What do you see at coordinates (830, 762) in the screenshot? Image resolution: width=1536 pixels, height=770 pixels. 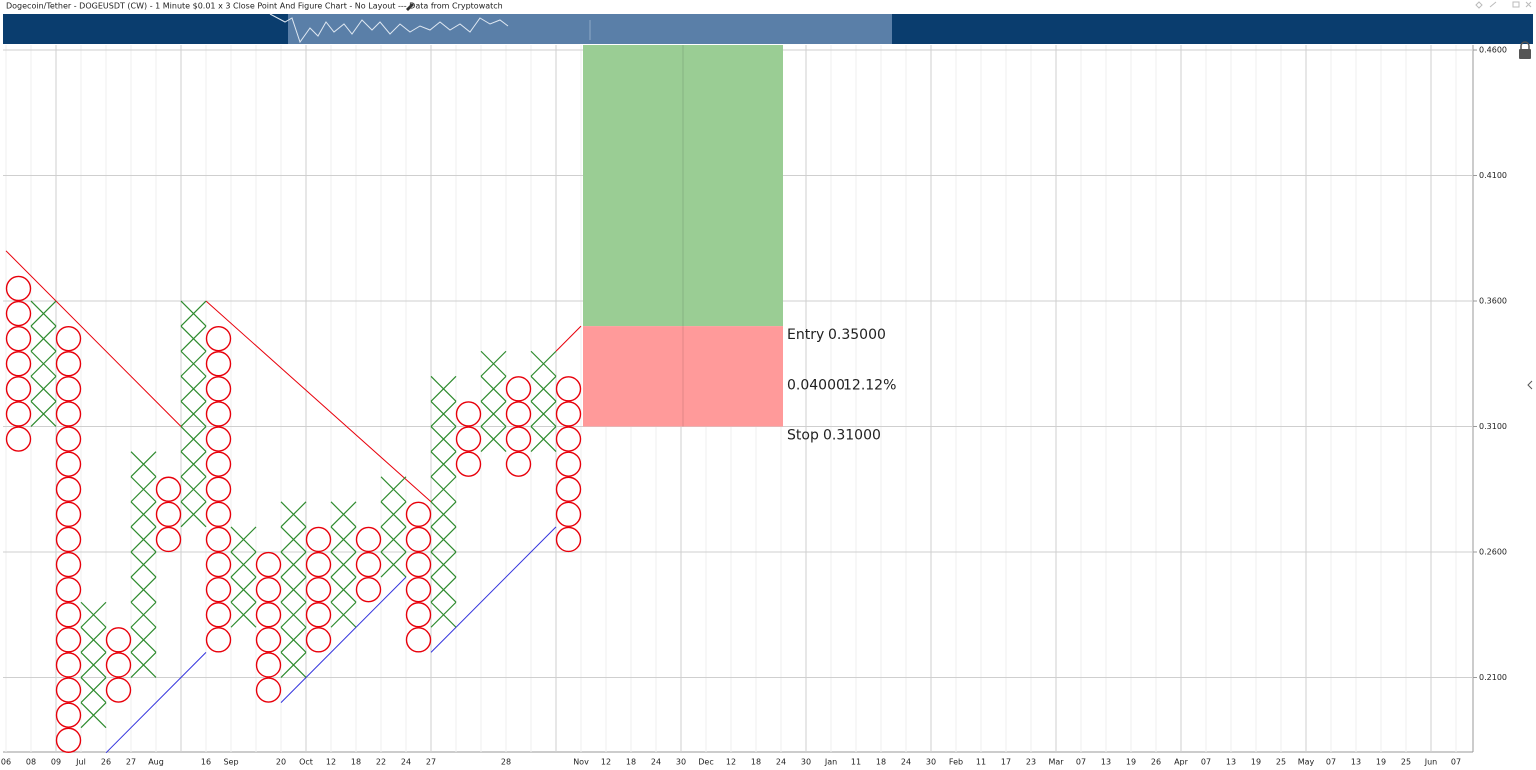 I see `x-tick-label: Jan` at bounding box center [830, 762].